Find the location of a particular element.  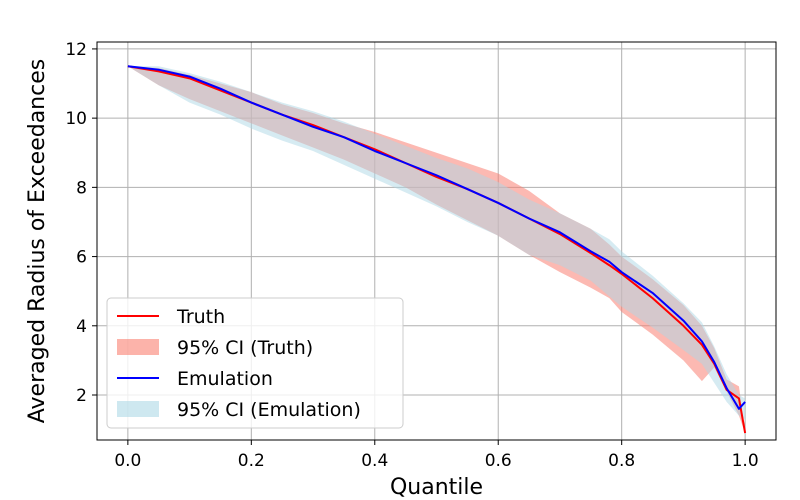

legend-label-emulation: Emulation is located at coordinates (225, 379).